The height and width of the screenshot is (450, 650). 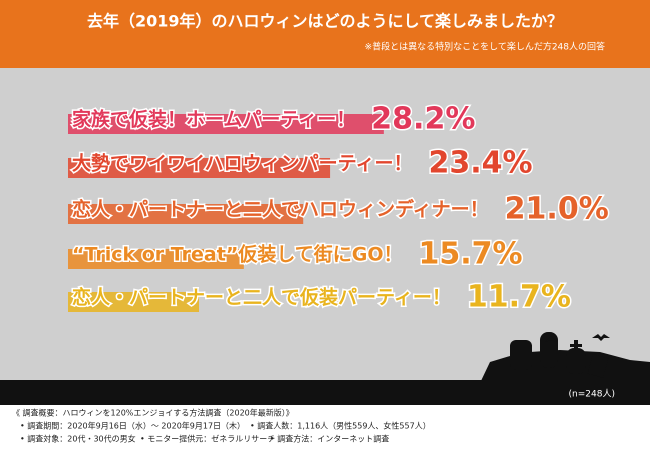 I want to click on category-label: 家族で仮装！ホームパーティー！, so click(x=213, y=119).